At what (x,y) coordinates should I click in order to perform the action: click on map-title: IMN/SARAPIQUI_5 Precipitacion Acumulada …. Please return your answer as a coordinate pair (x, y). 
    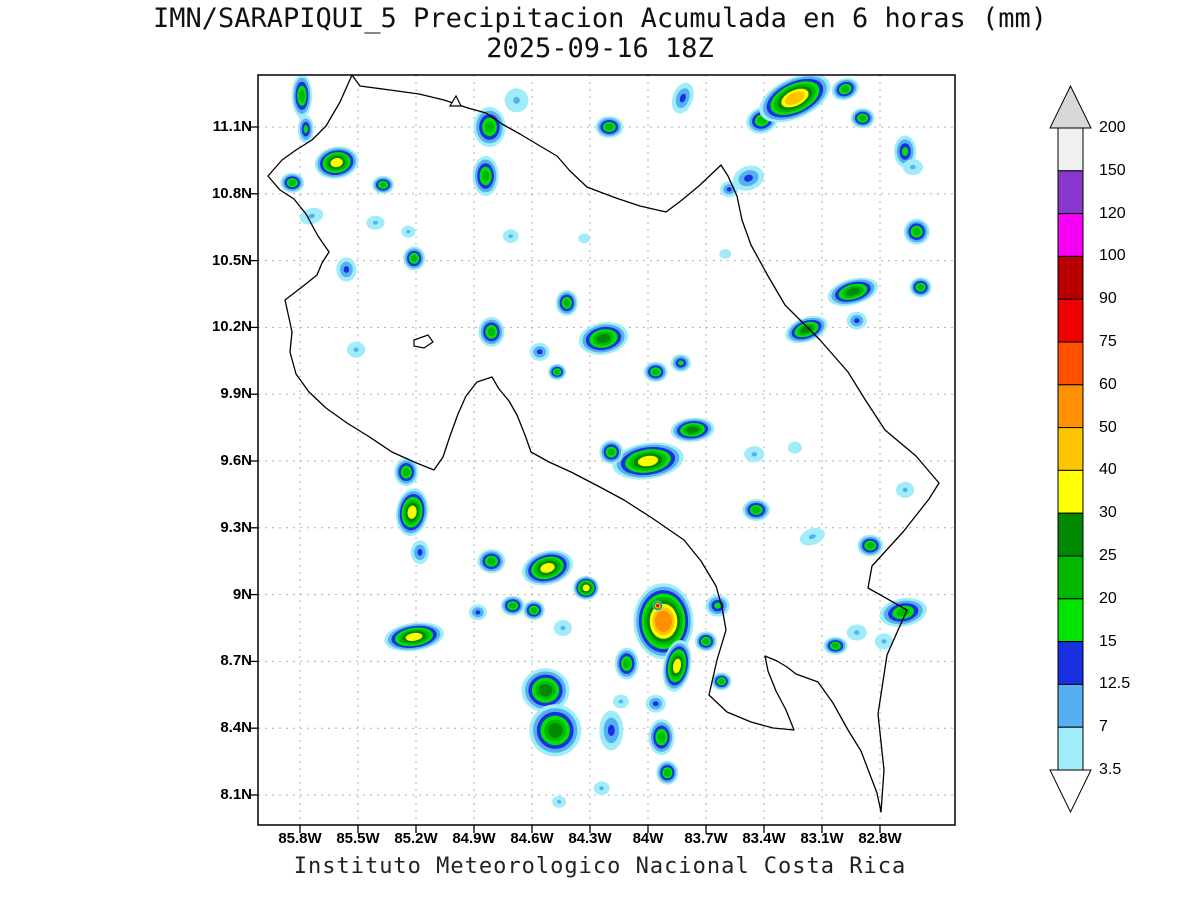
    Looking at the image, I should click on (600, 18).